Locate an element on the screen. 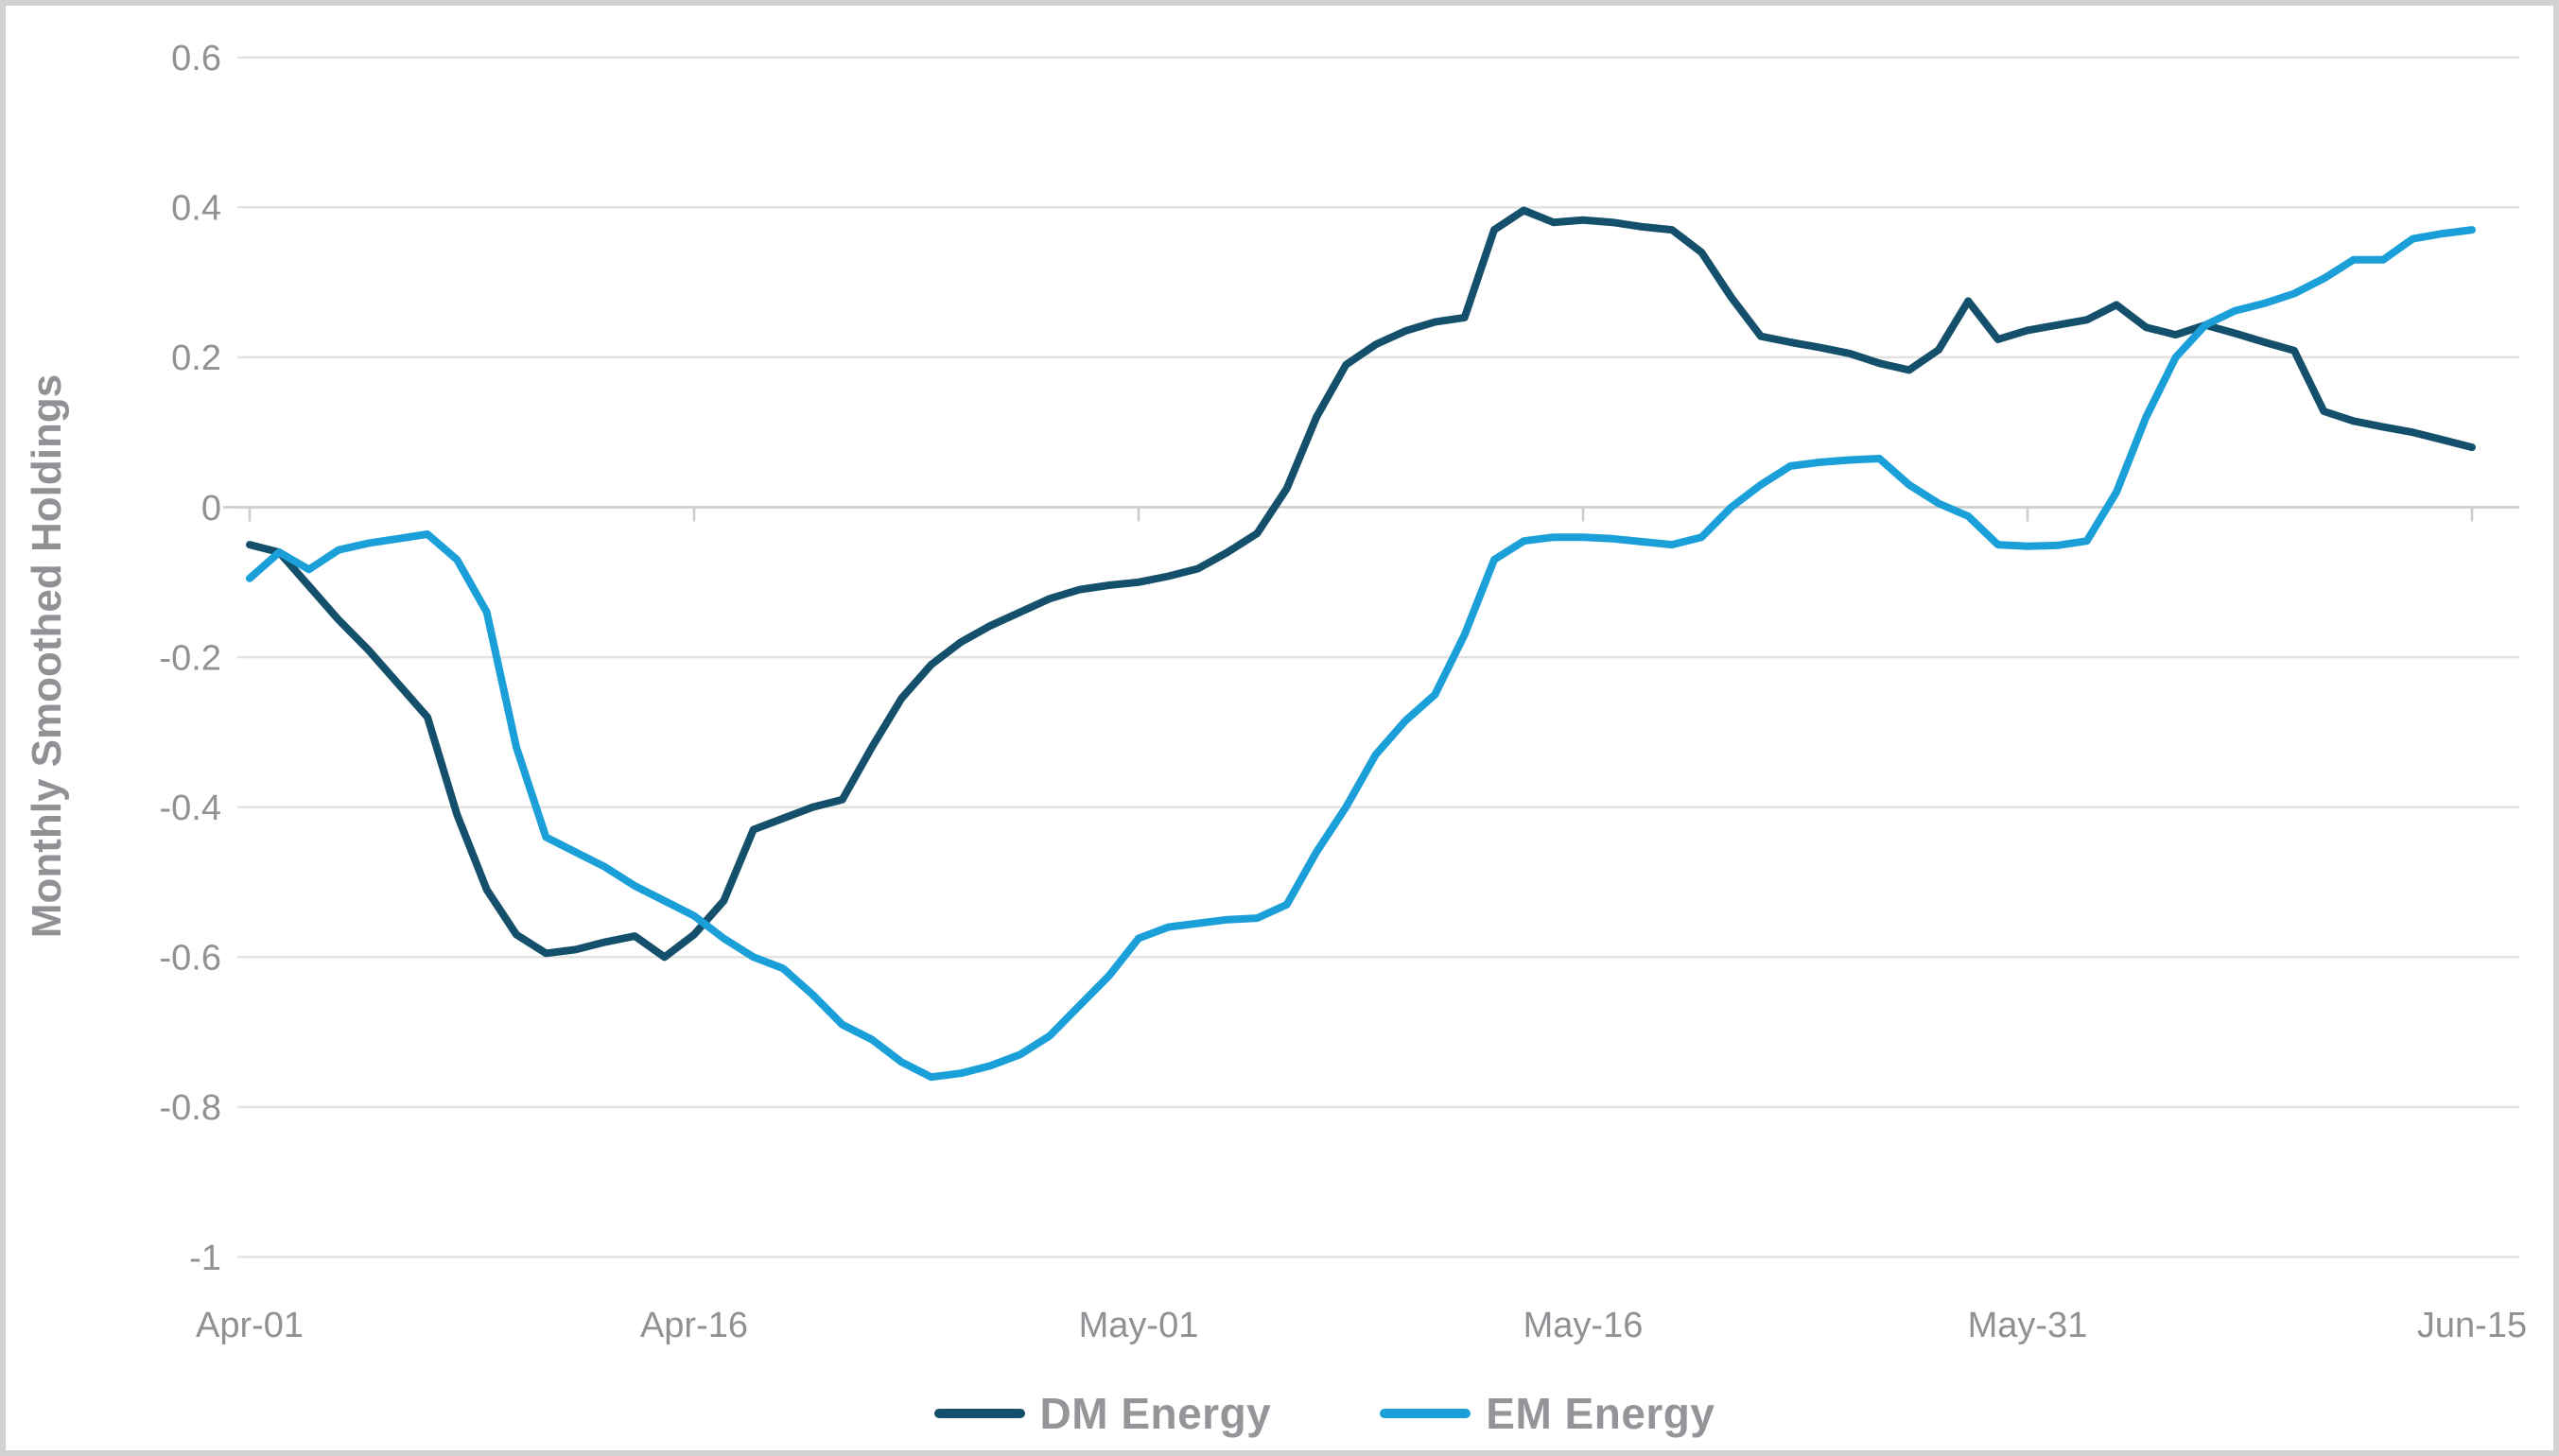  x-tick-label-May-16: May-16 is located at coordinates (1583, 1325).